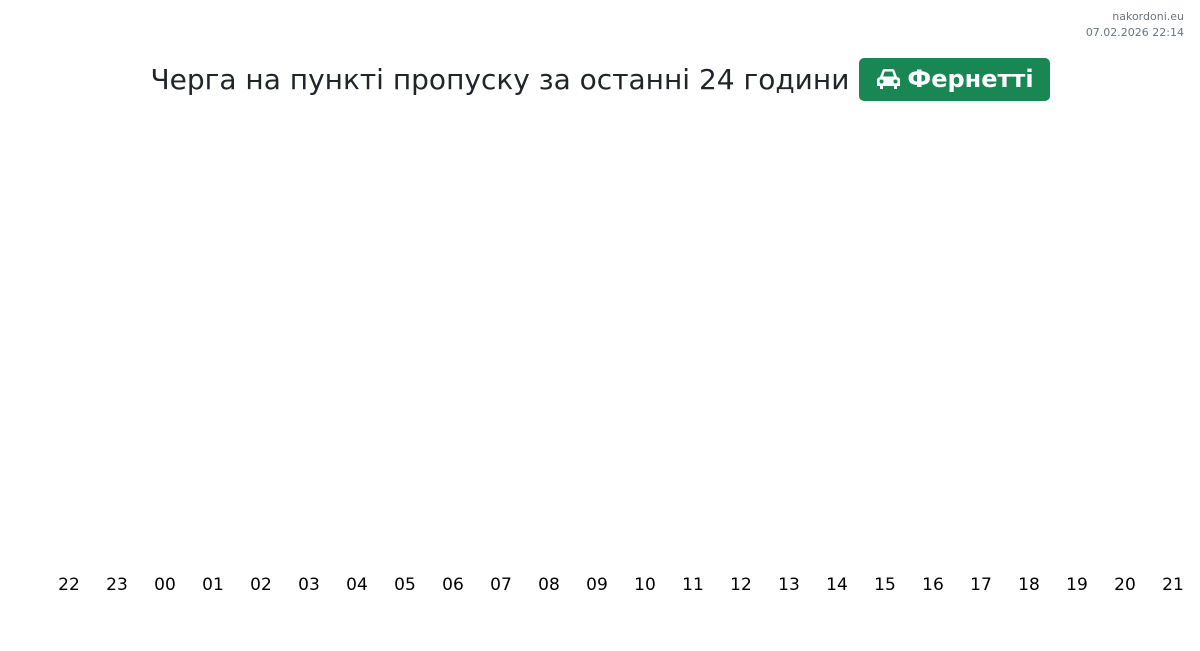 This screenshot has width=1200, height=651. What do you see at coordinates (885, 585) in the screenshot?
I see `x-tick-label: 15` at bounding box center [885, 585].